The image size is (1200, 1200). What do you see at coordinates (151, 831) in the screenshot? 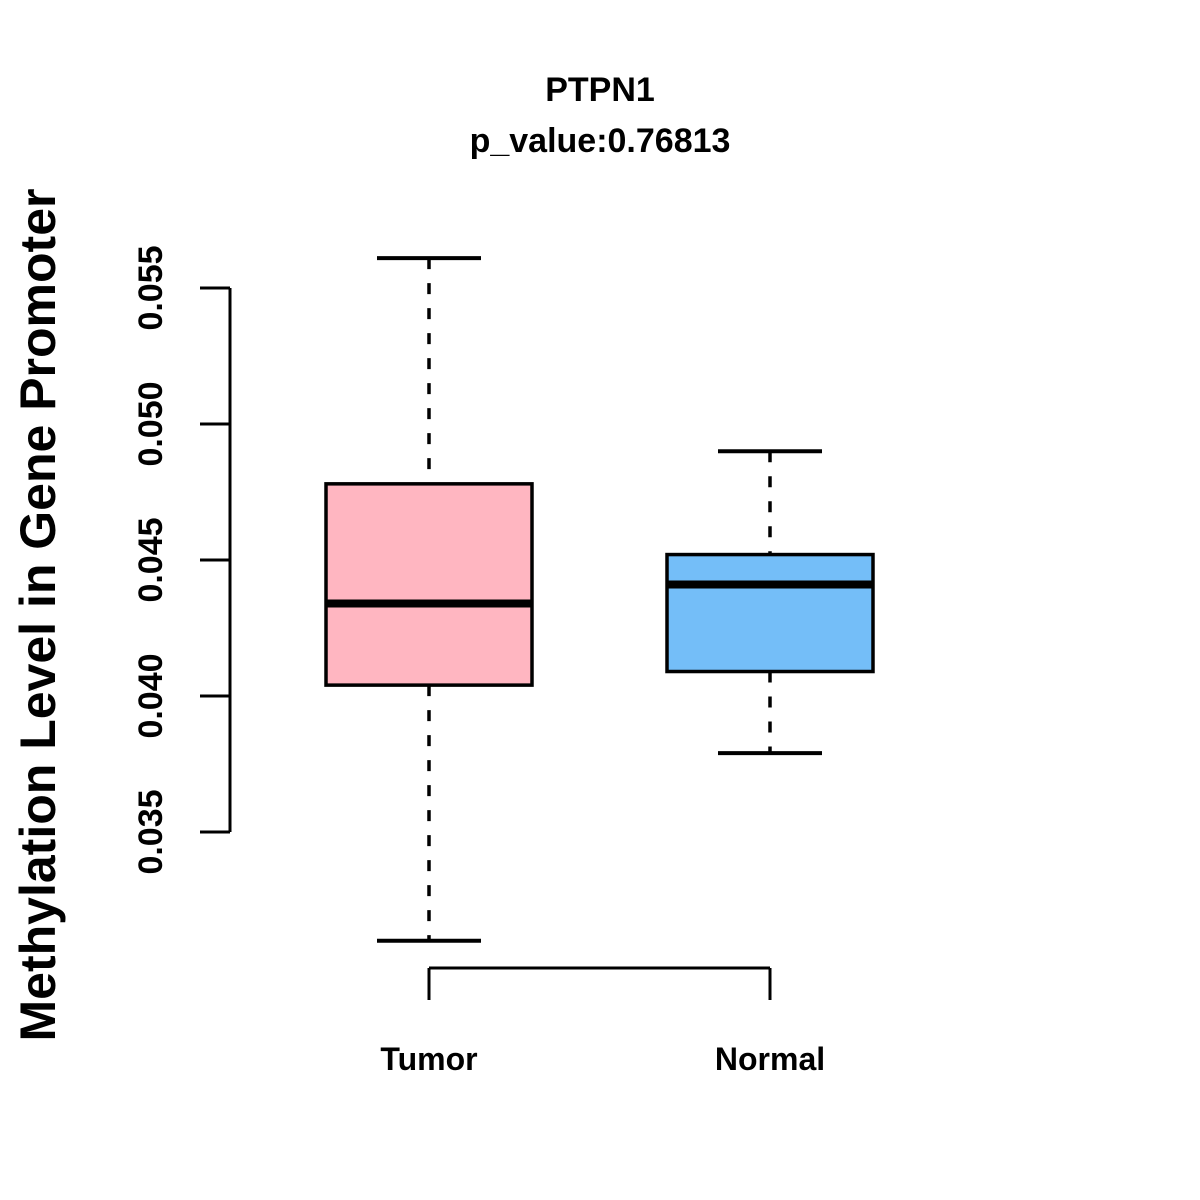
I see `y-tick-label: 0.035` at bounding box center [151, 831].